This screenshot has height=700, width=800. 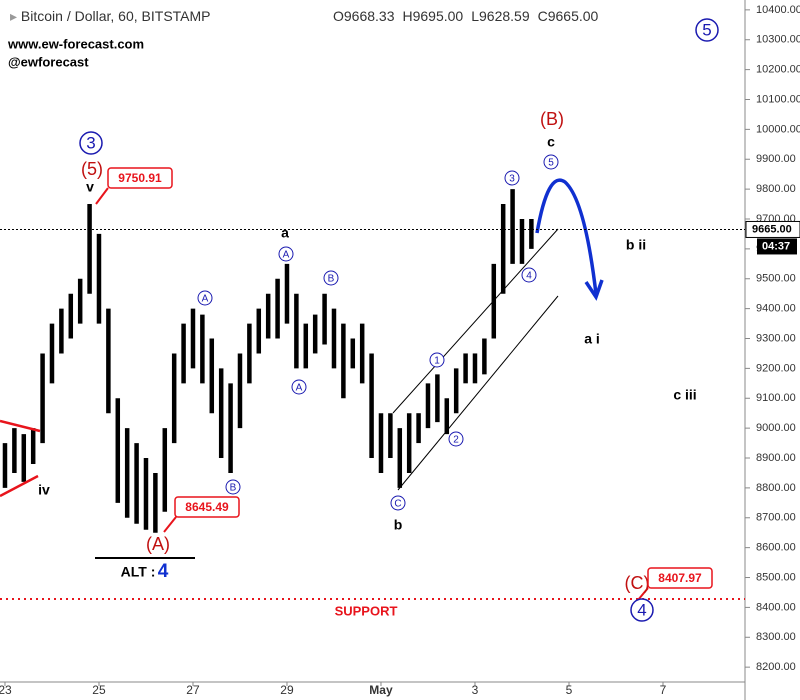 I want to click on last-price-label: 9665.00, so click(x=772, y=229).